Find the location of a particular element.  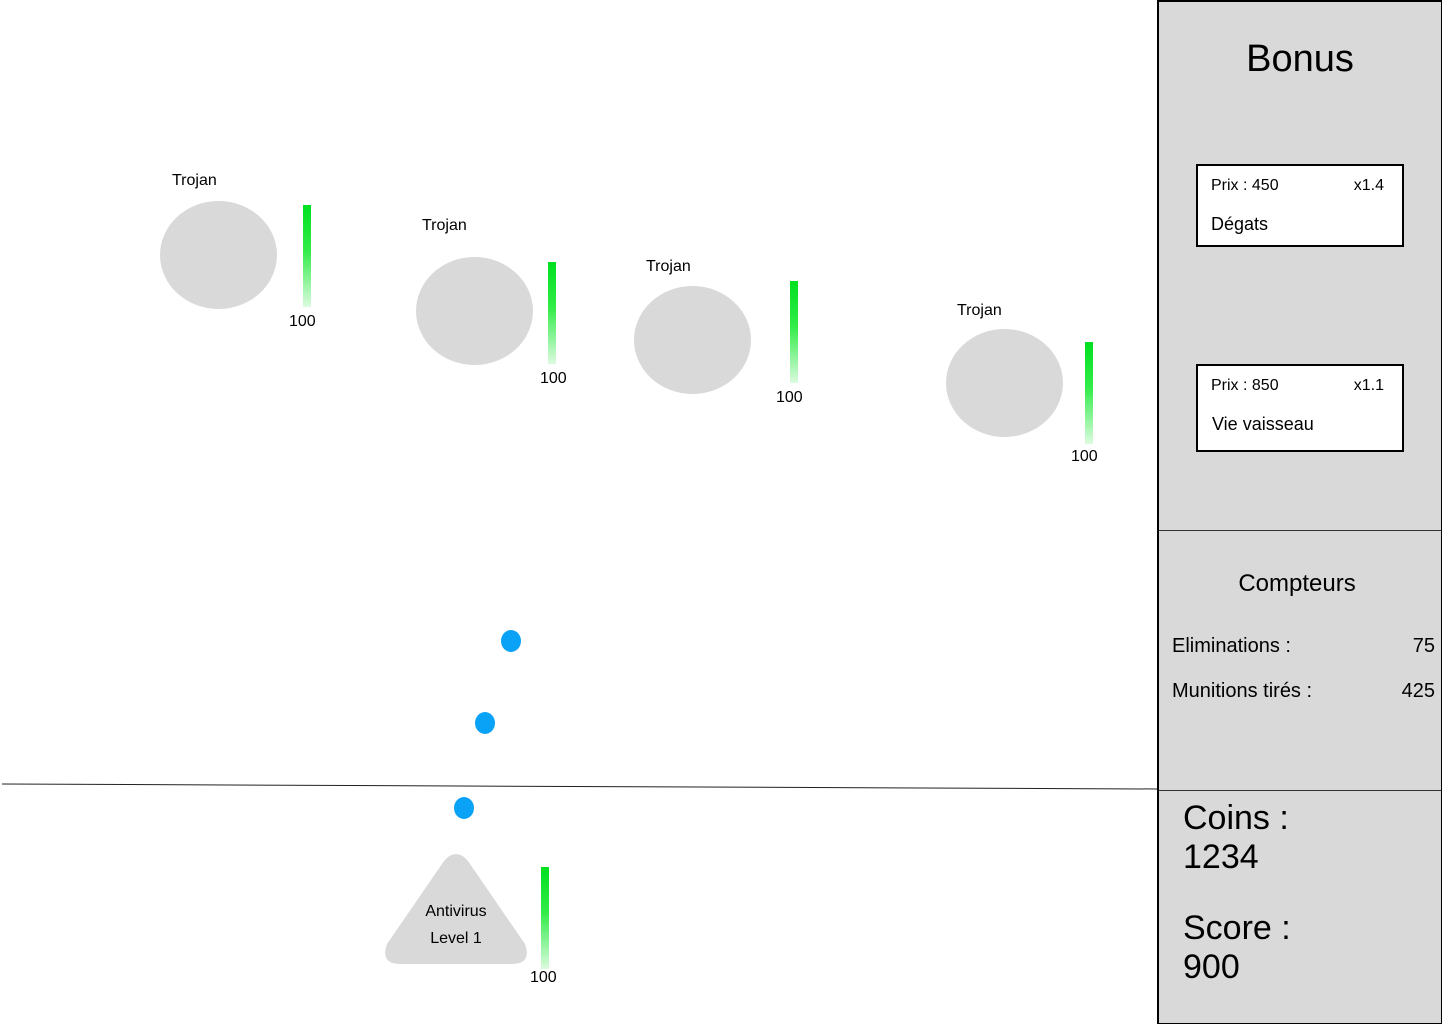

bonus-name: Vie vaisseau is located at coordinates (1263, 424).